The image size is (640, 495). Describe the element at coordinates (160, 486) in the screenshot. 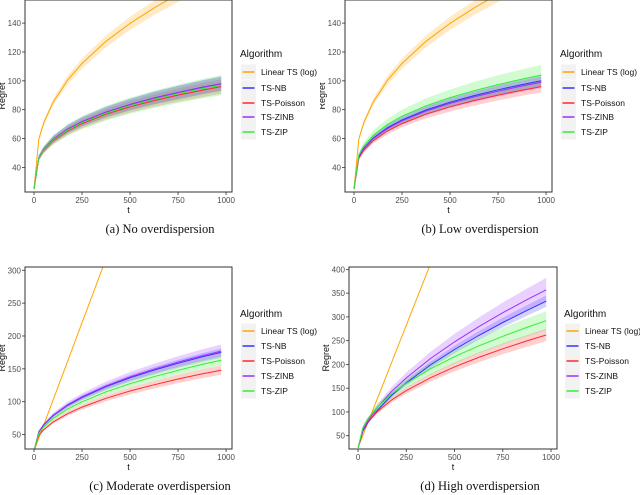

I see `caption-c: (c) Moderate overdispersion` at that location.